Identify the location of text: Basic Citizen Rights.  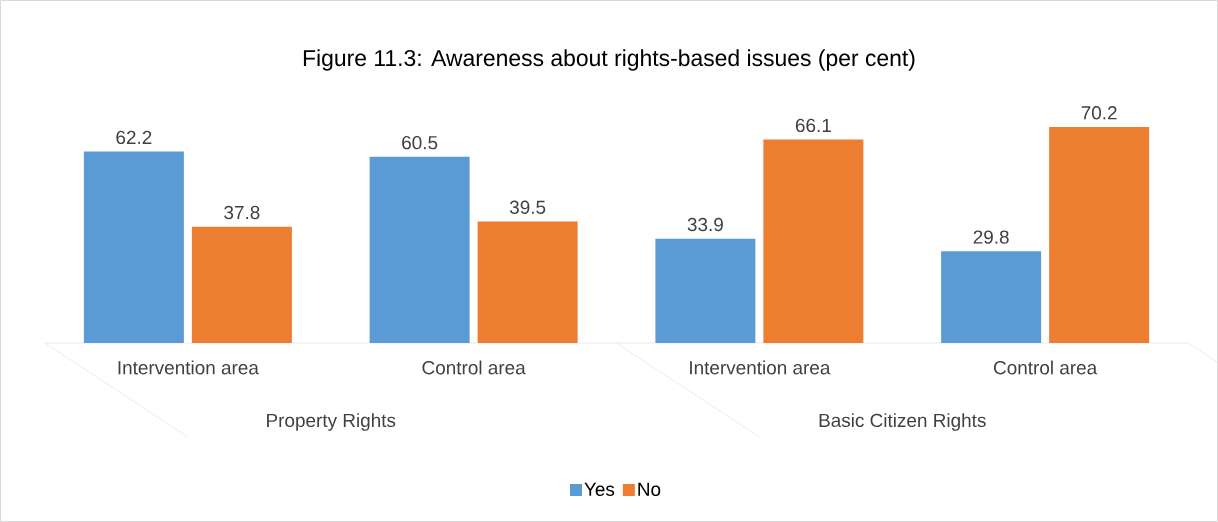
(902, 422).